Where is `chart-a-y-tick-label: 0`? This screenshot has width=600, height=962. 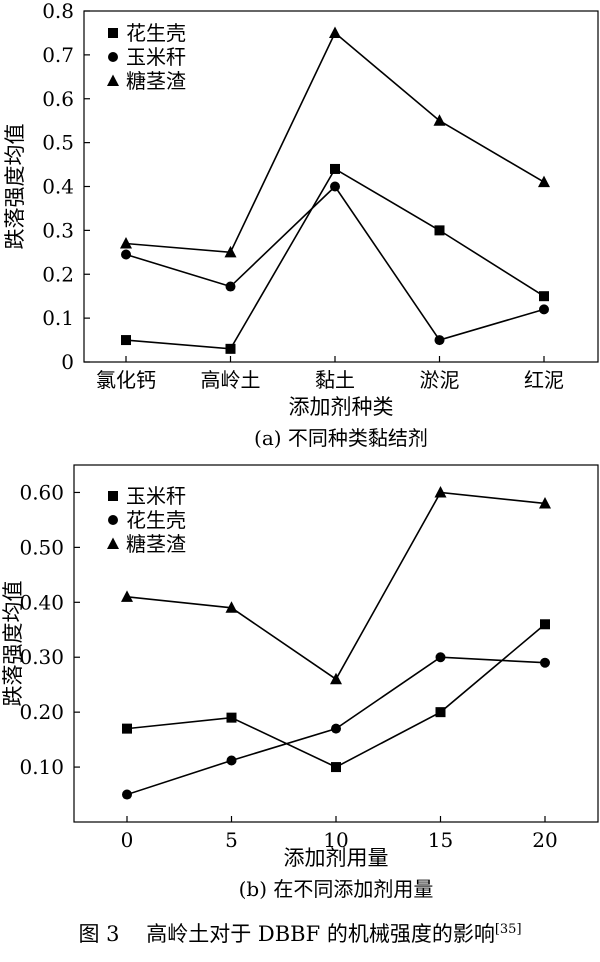 chart-a-y-tick-label: 0 is located at coordinates (67, 362).